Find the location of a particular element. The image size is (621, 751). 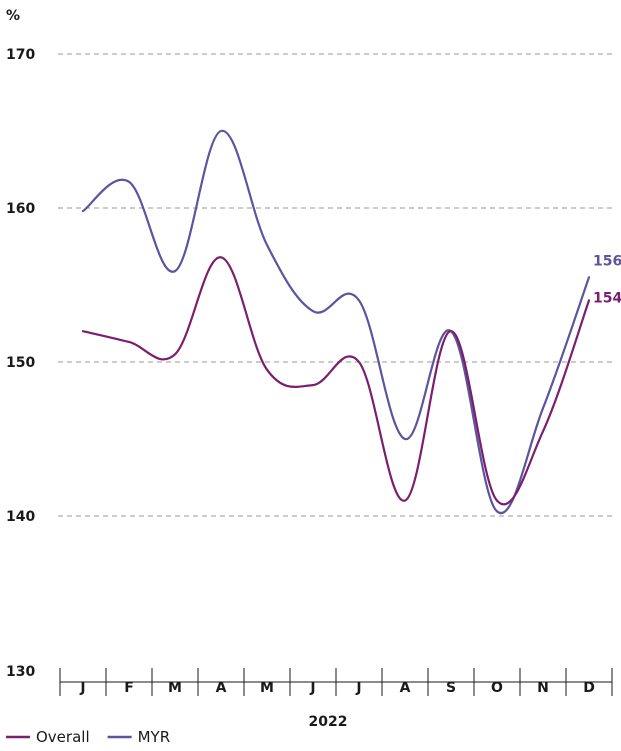

x-axis-title: 2022 is located at coordinates (328, 722).